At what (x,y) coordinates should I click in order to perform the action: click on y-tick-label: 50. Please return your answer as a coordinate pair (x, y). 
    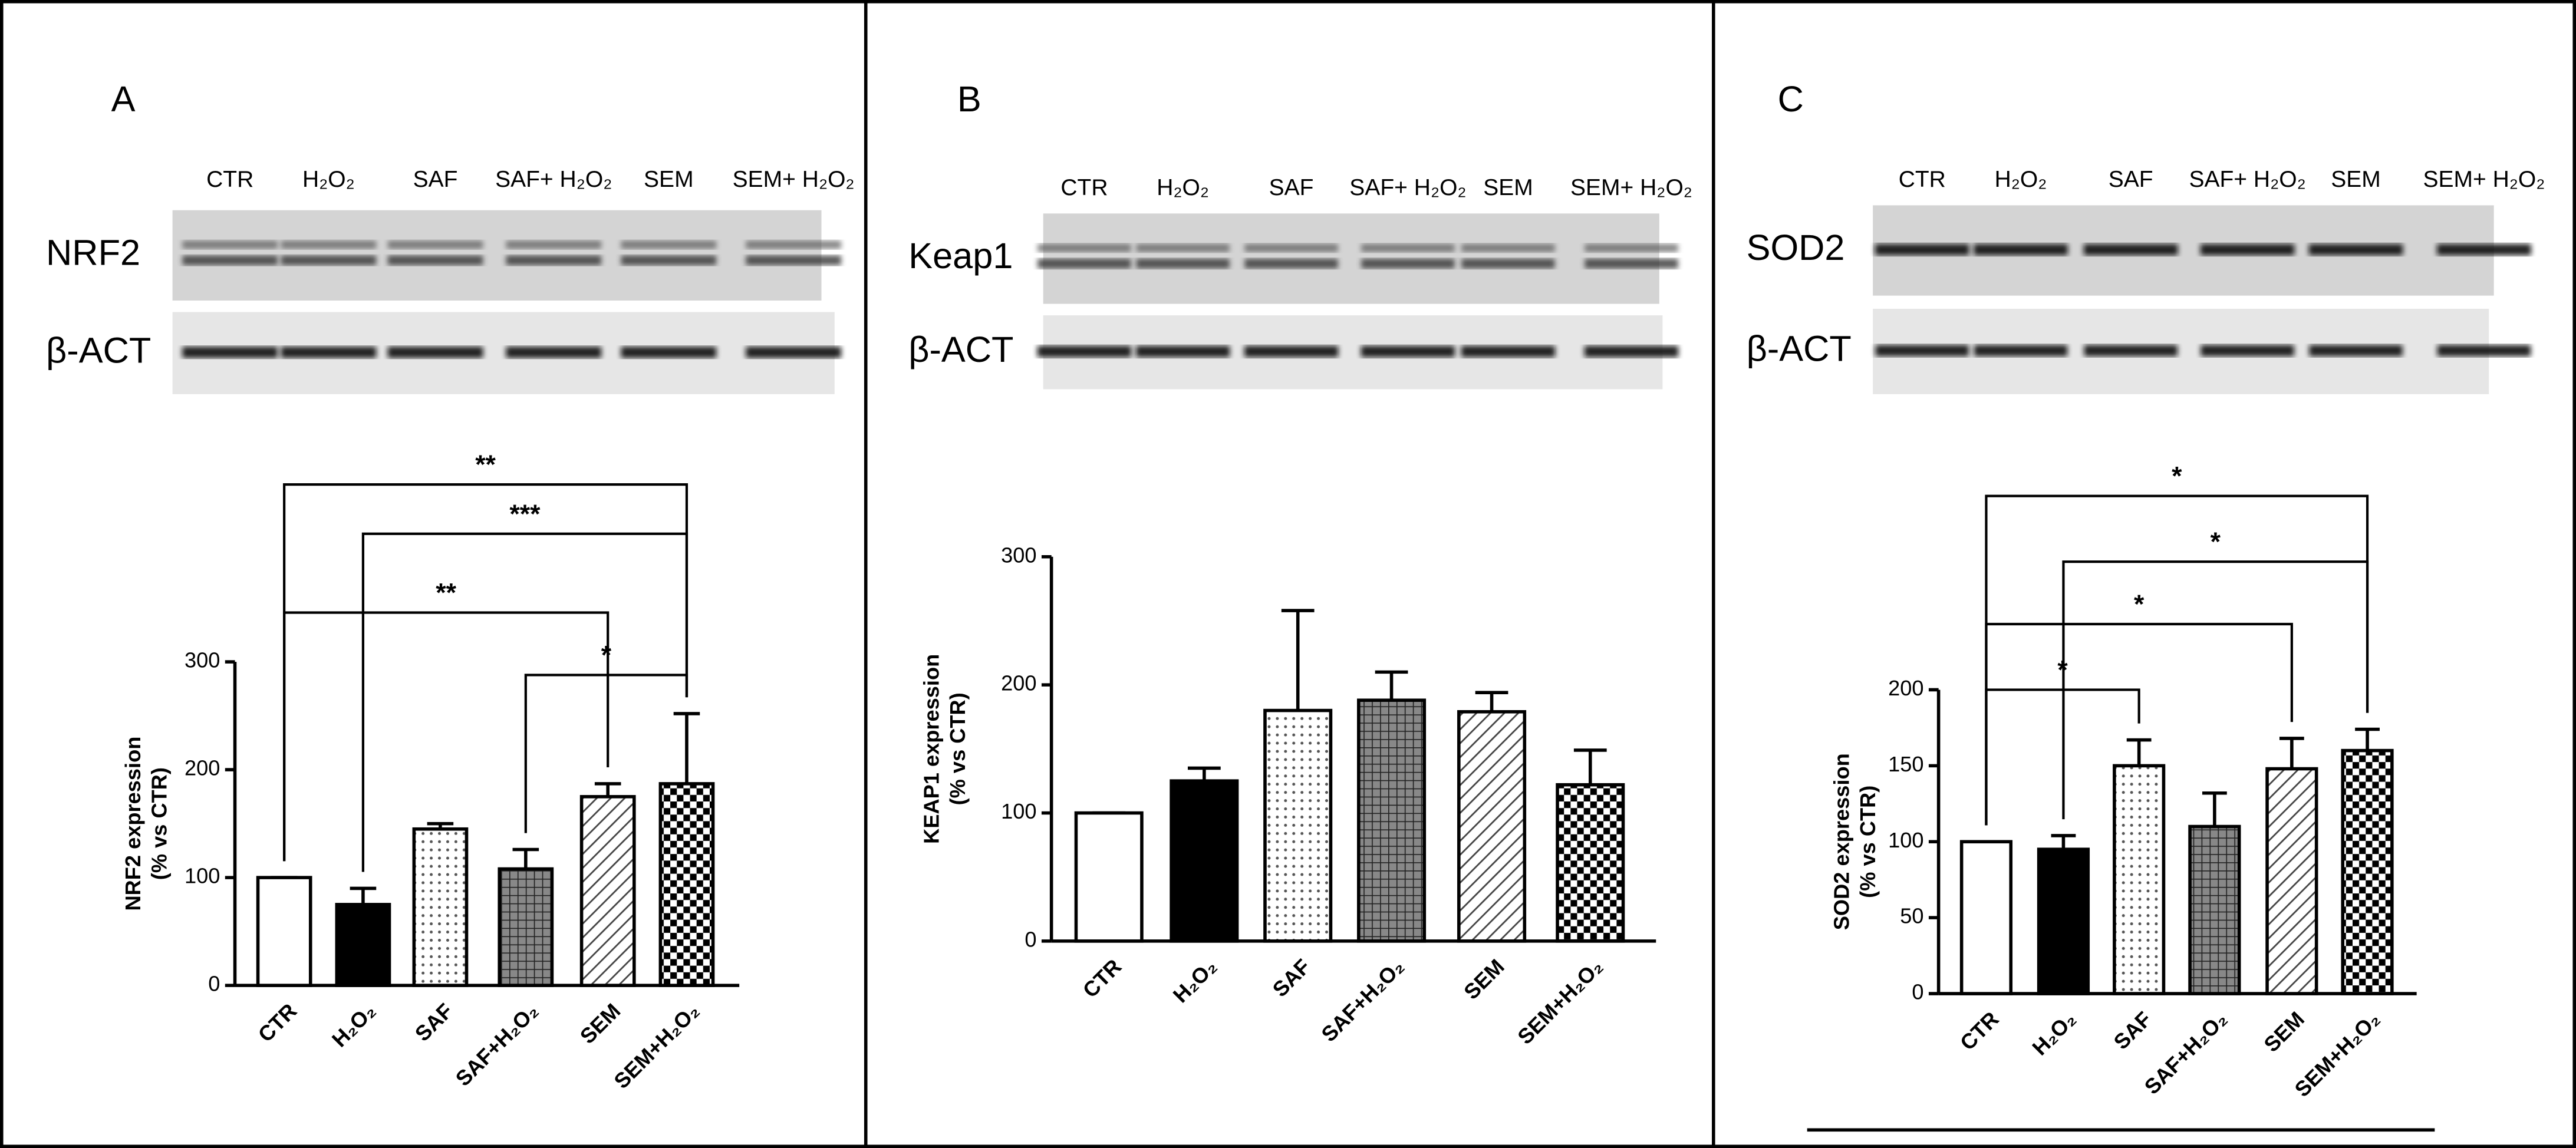
    Looking at the image, I should click on (1911, 916).